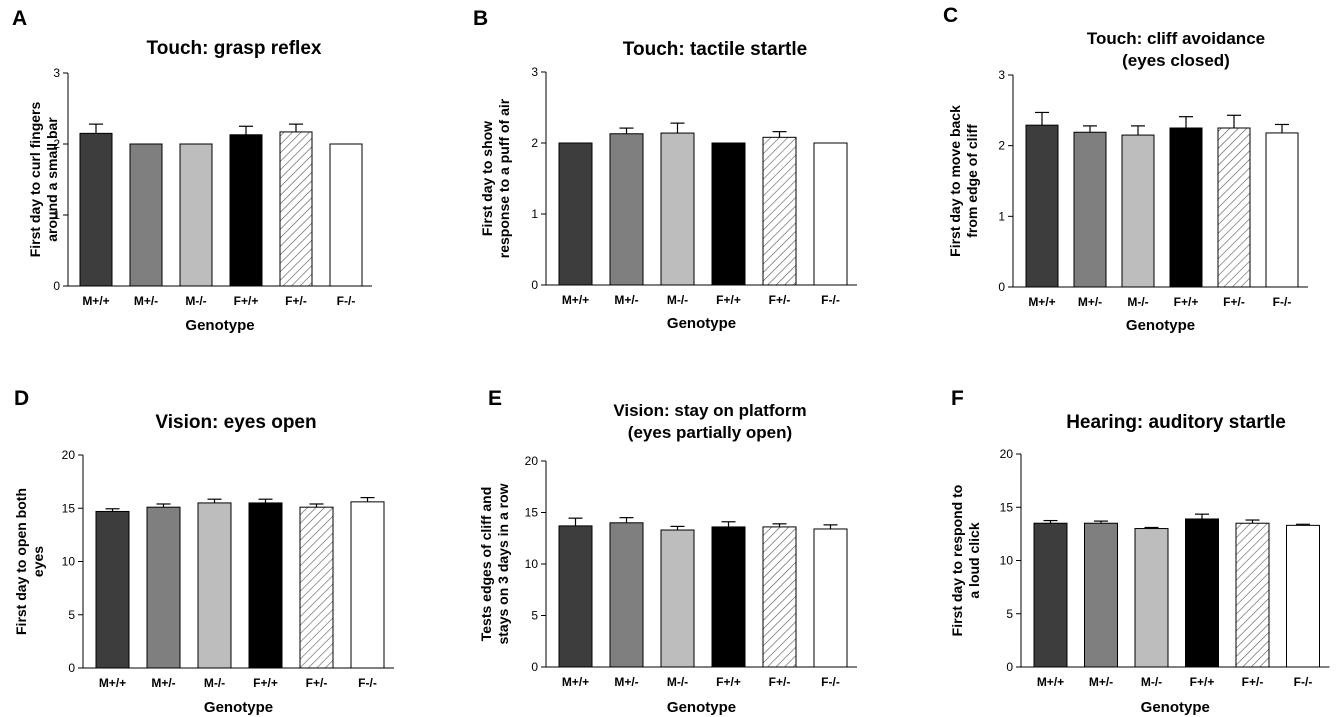 The image size is (1344, 717). Describe the element at coordinates (972, 181) in the screenshot. I see `y-axis-label: from edge of cliff` at that location.